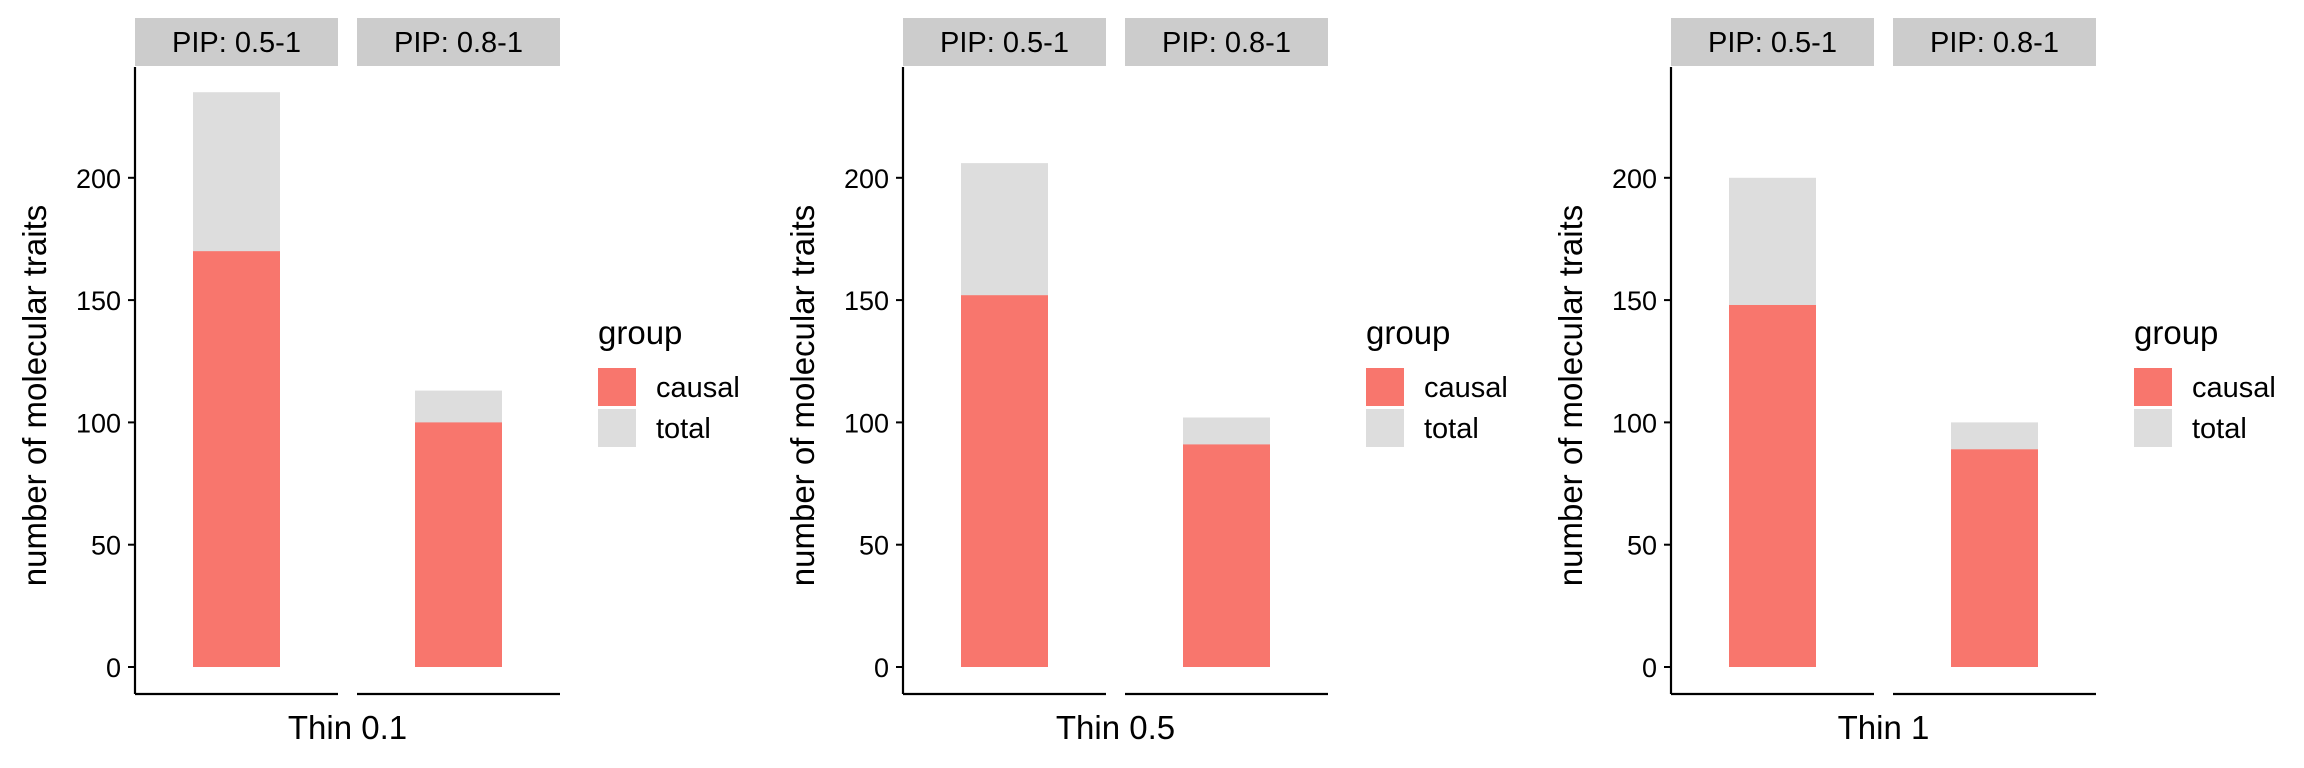 The width and height of the screenshot is (2304, 768). Describe the element at coordinates (347, 727) in the screenshot. I see `x-axis-title: Thin 0.1` at that location.